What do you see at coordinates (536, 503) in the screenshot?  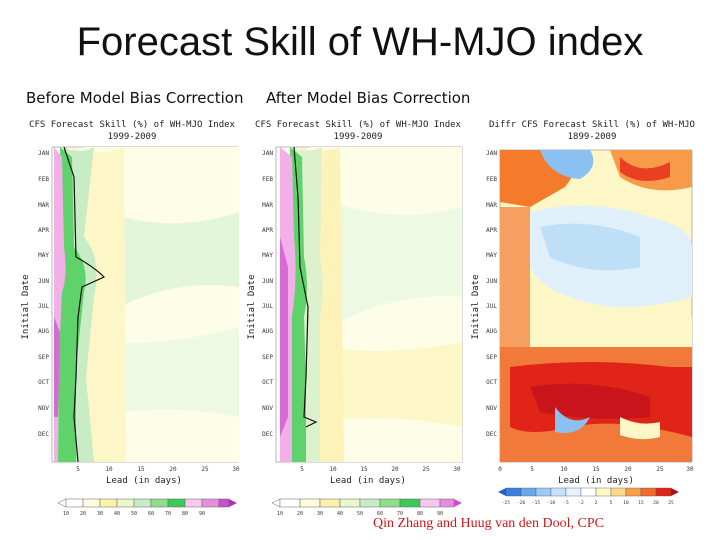 I see `colorbar-label: -15` at bounding box center [536, 503].